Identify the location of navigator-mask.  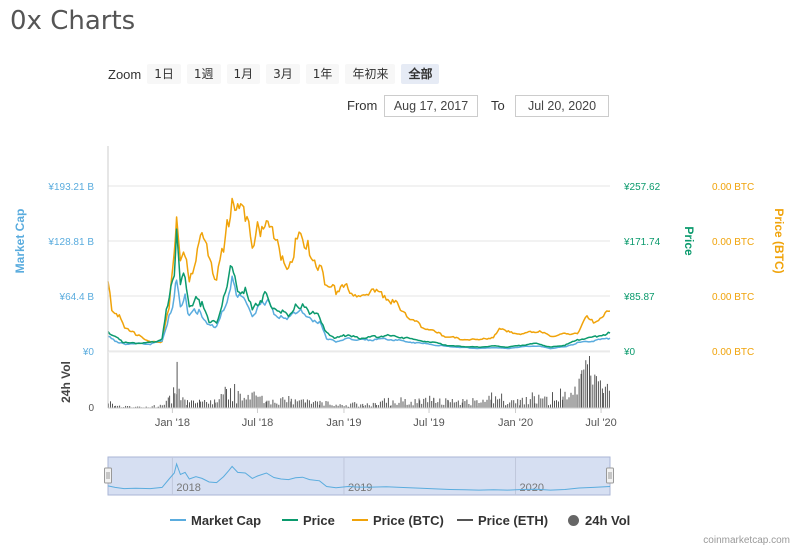
(359, 476).